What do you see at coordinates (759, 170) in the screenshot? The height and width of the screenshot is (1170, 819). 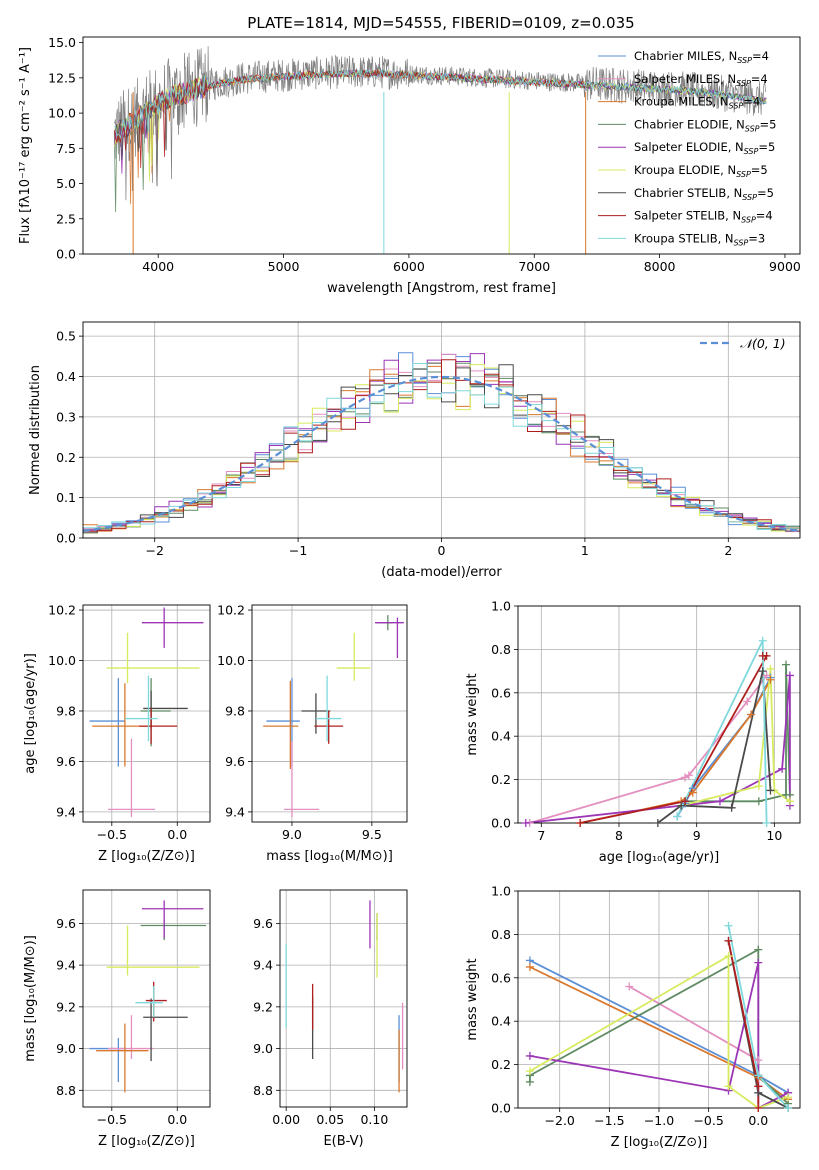 I see `legend-label-suffix: =5` at bounding box center [759, 170].